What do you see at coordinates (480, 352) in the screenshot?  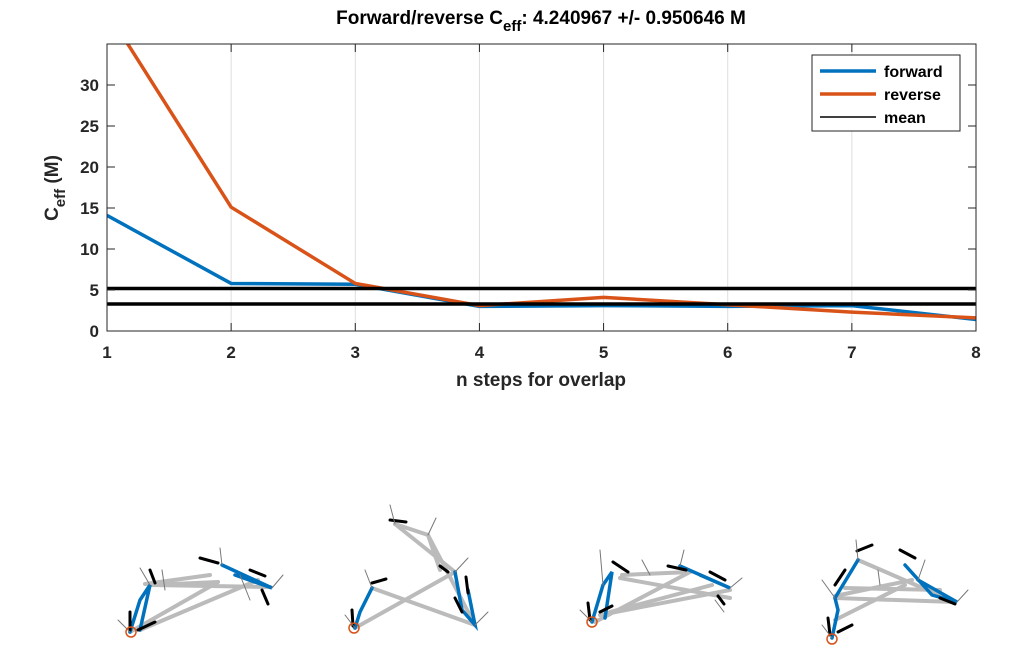 I see `x-tick-label: 4` at bounding box center [480, 352].